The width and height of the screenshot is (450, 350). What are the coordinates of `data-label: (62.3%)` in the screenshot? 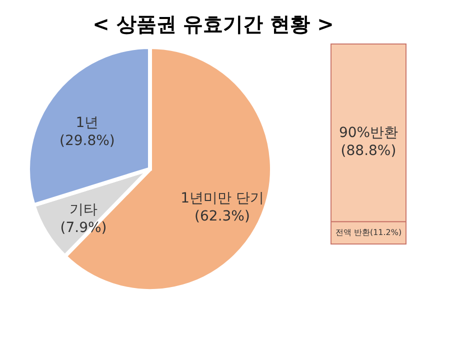 It's located at (222, 216).